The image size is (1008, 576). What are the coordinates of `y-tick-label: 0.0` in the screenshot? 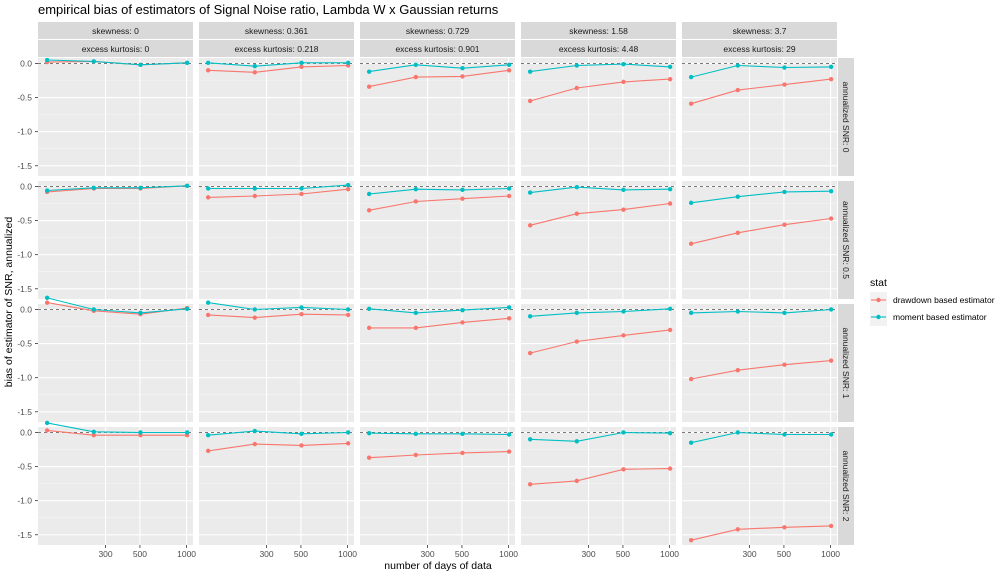 It's located at (26, 186).